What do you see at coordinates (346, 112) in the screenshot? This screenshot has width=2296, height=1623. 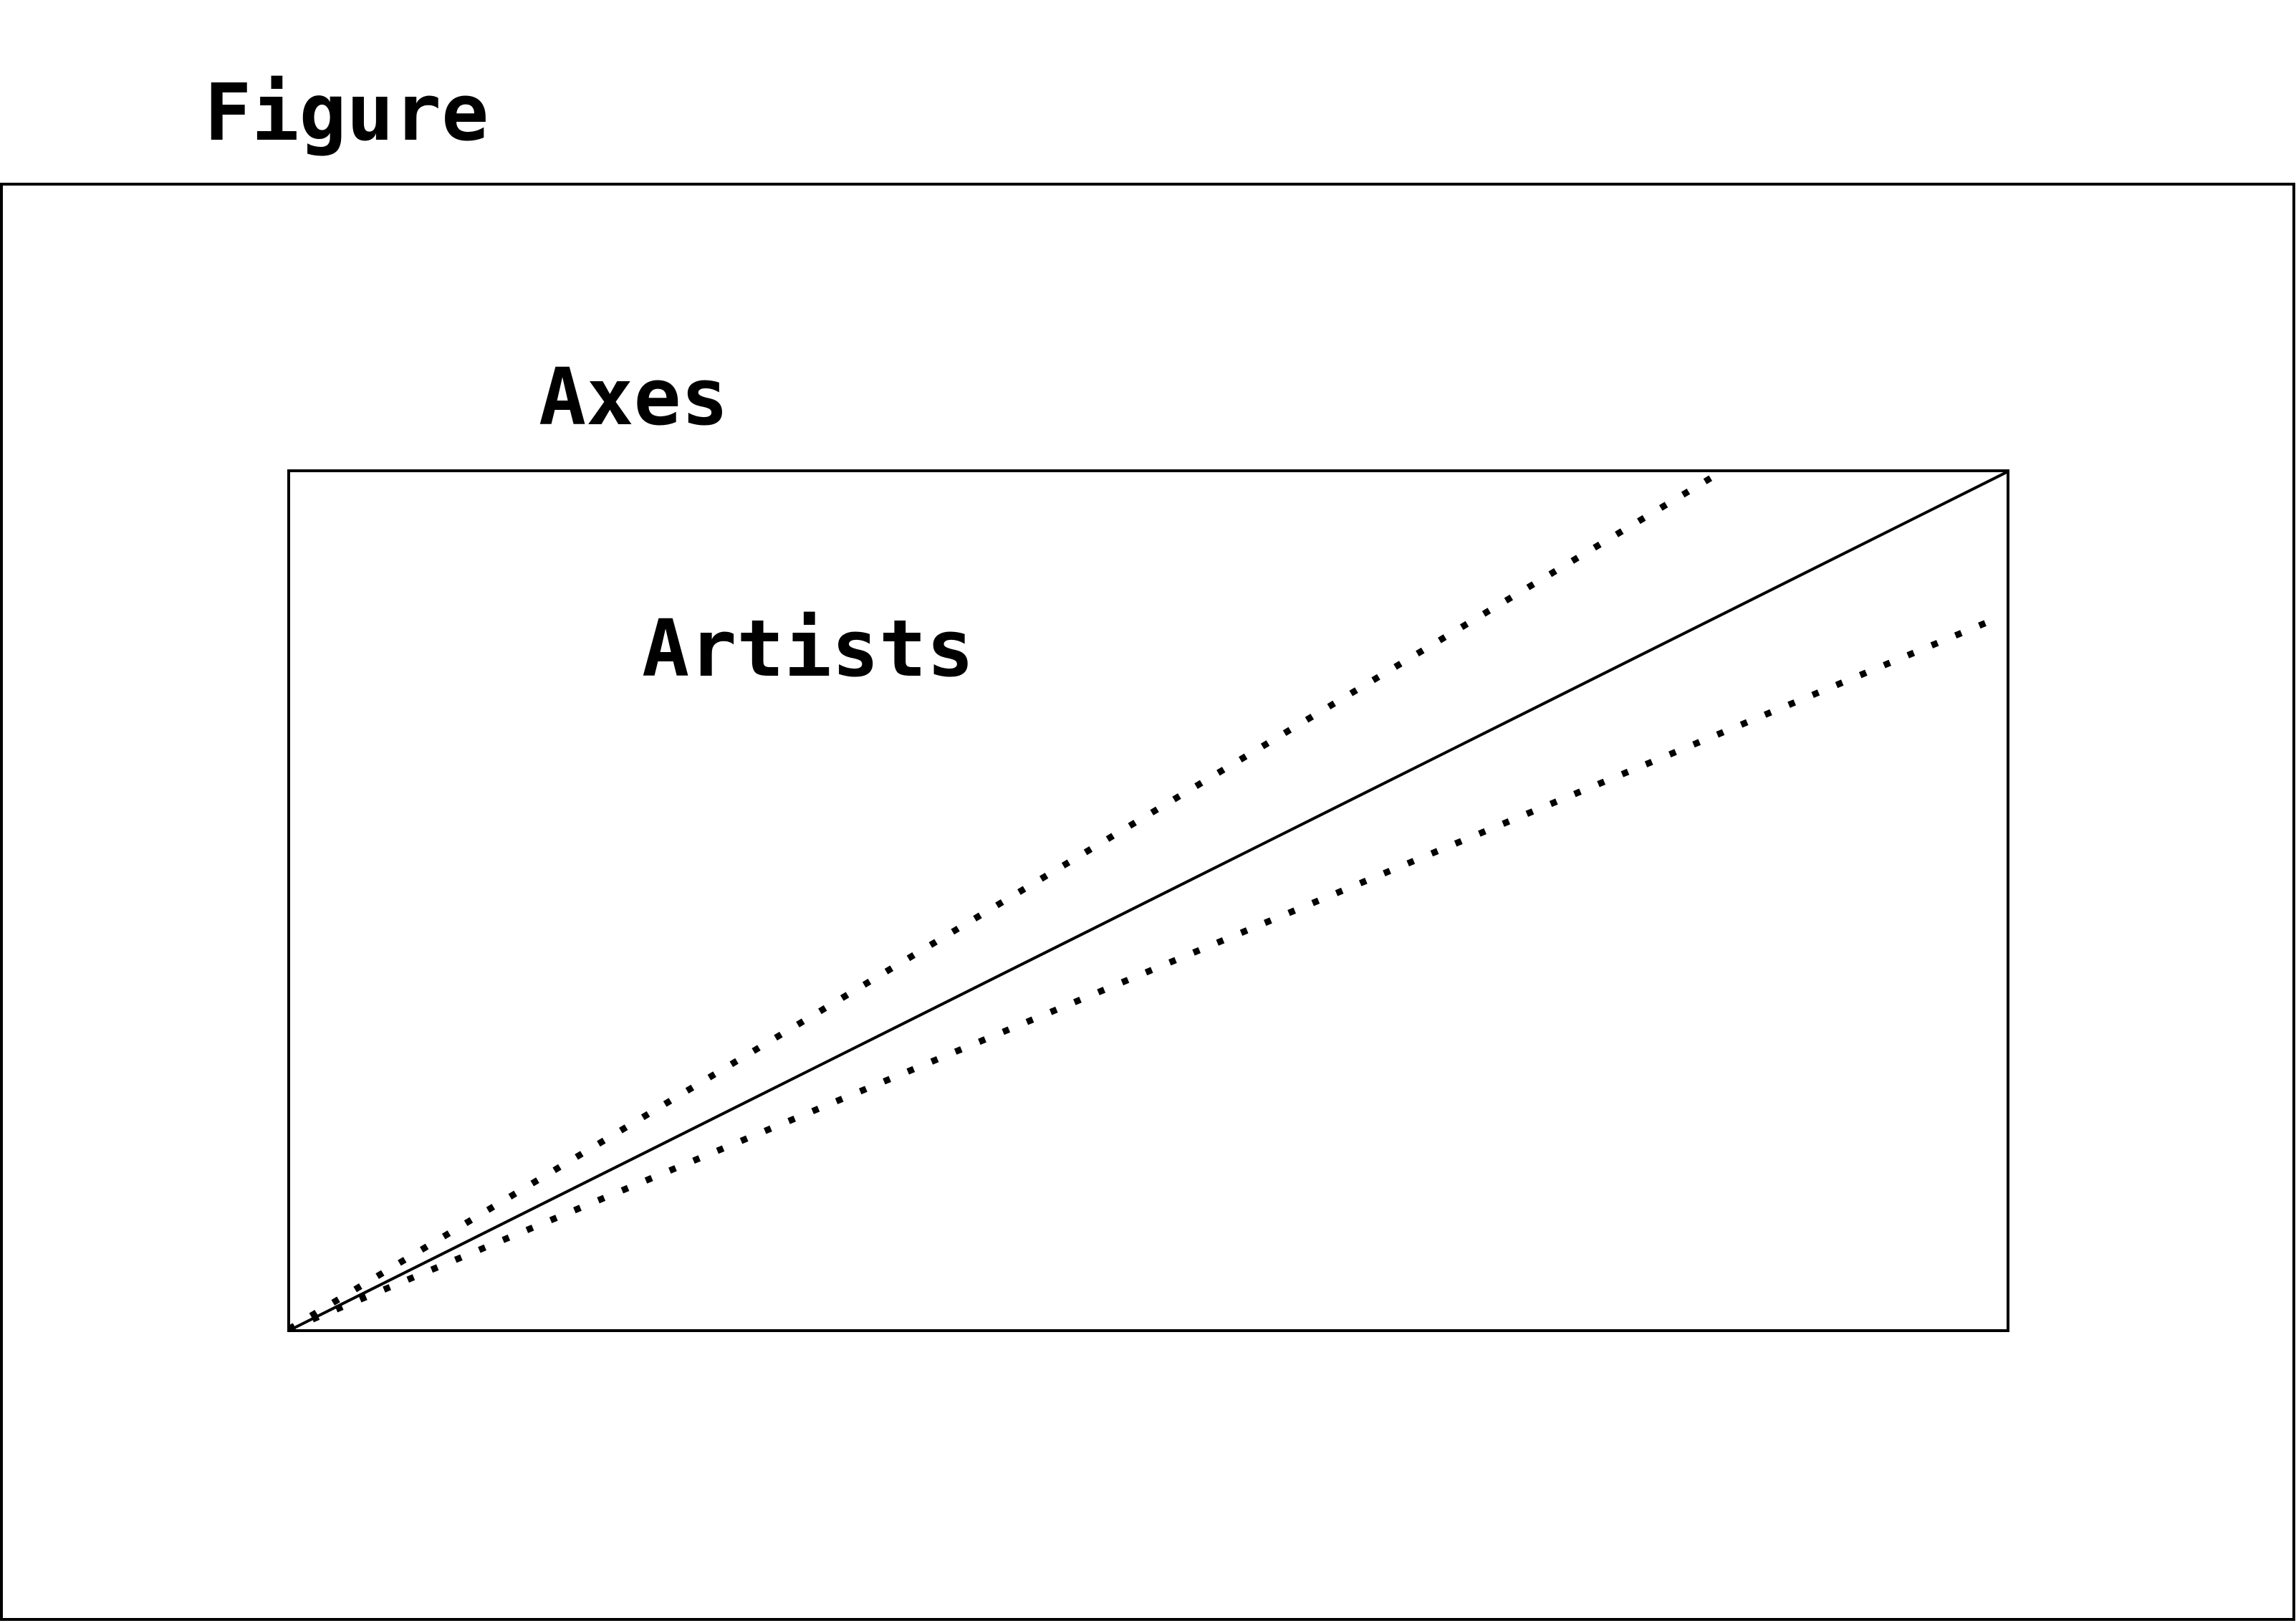 I see `figure-label: Figure` at bounding box center [346, 112].